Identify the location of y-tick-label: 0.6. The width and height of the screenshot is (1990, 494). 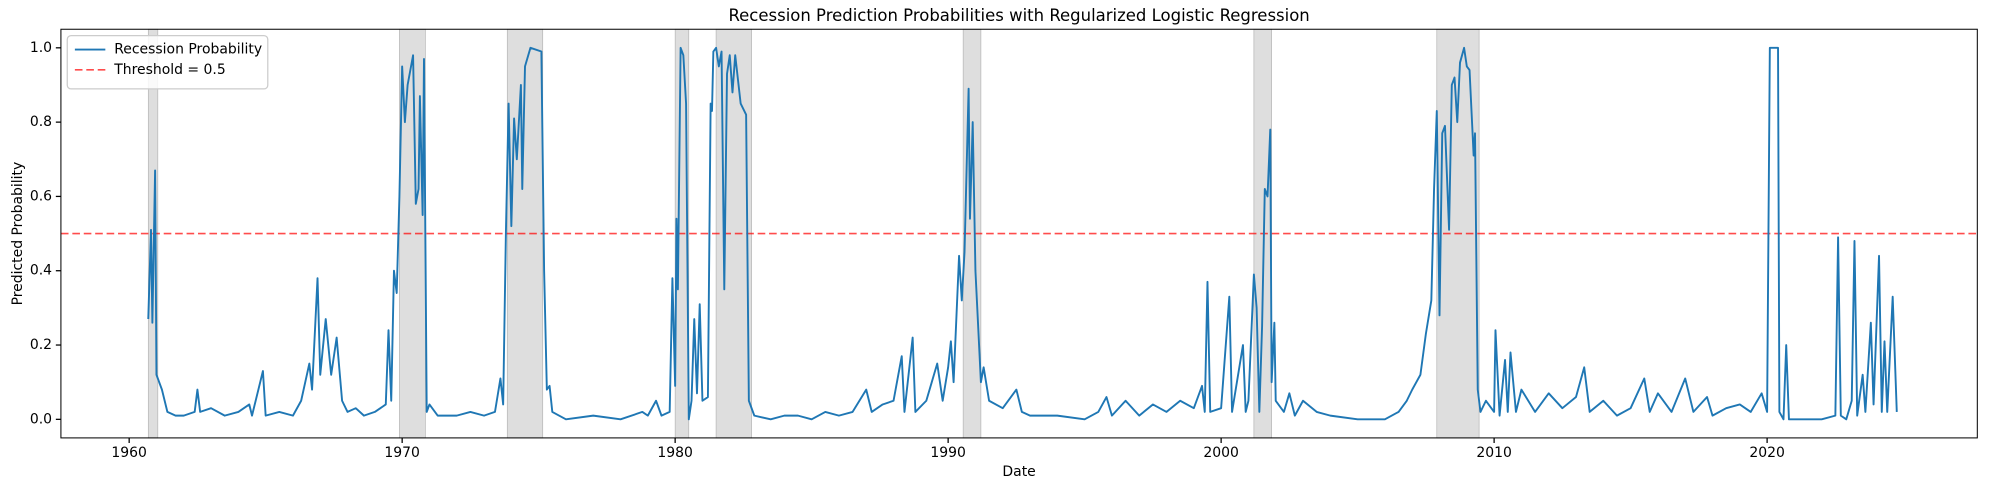
(41, 196).